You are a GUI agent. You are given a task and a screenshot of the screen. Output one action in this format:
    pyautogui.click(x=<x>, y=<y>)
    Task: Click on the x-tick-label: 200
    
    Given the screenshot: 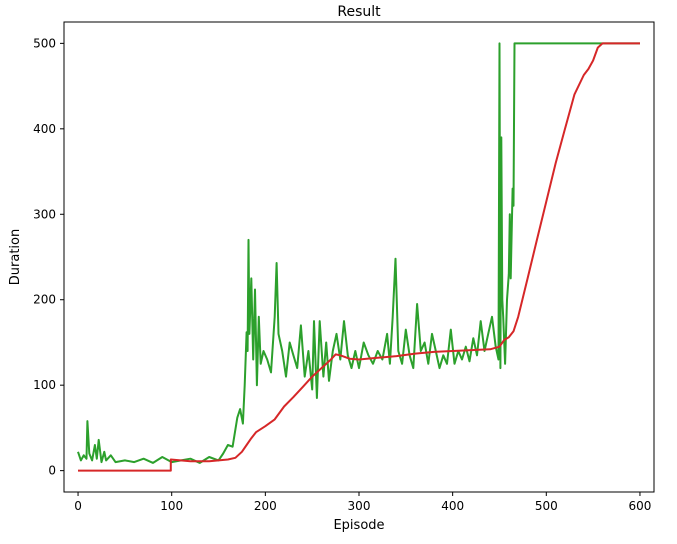 What is the action you would take?
    pyautogui.click(x=265, y=506)
    